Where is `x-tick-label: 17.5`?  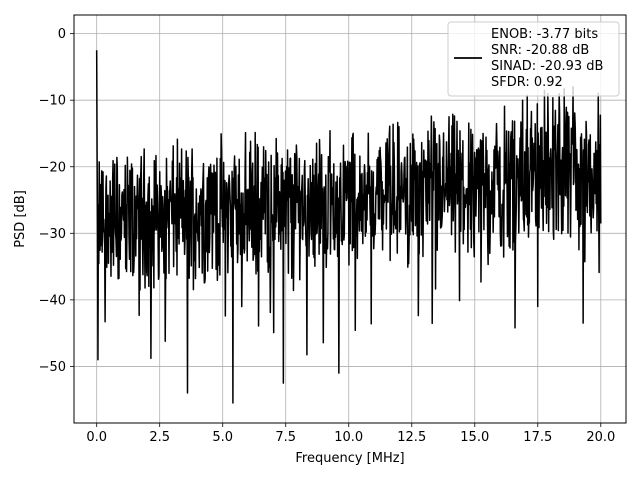
x-tick-label: 17.5 is located at coordinates (537, 437).